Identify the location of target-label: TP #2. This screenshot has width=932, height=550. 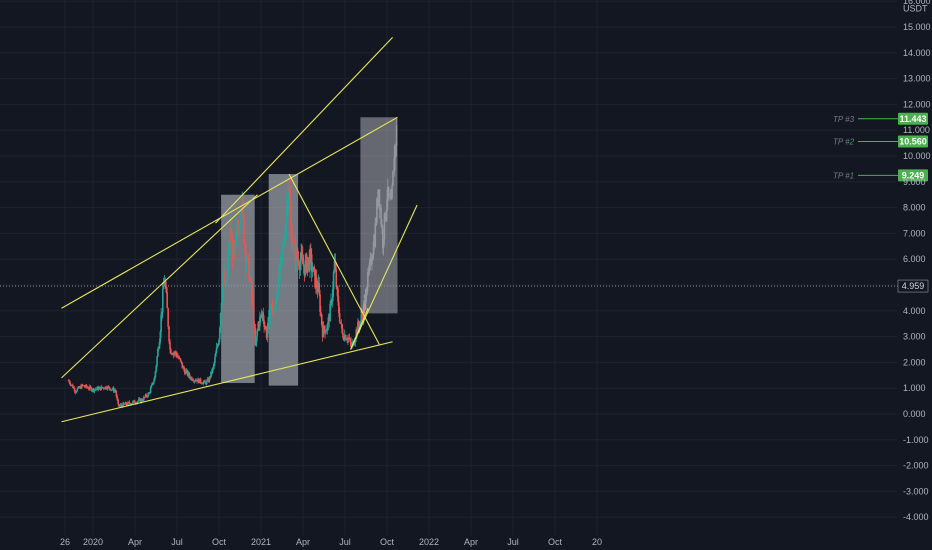
(844, 142).